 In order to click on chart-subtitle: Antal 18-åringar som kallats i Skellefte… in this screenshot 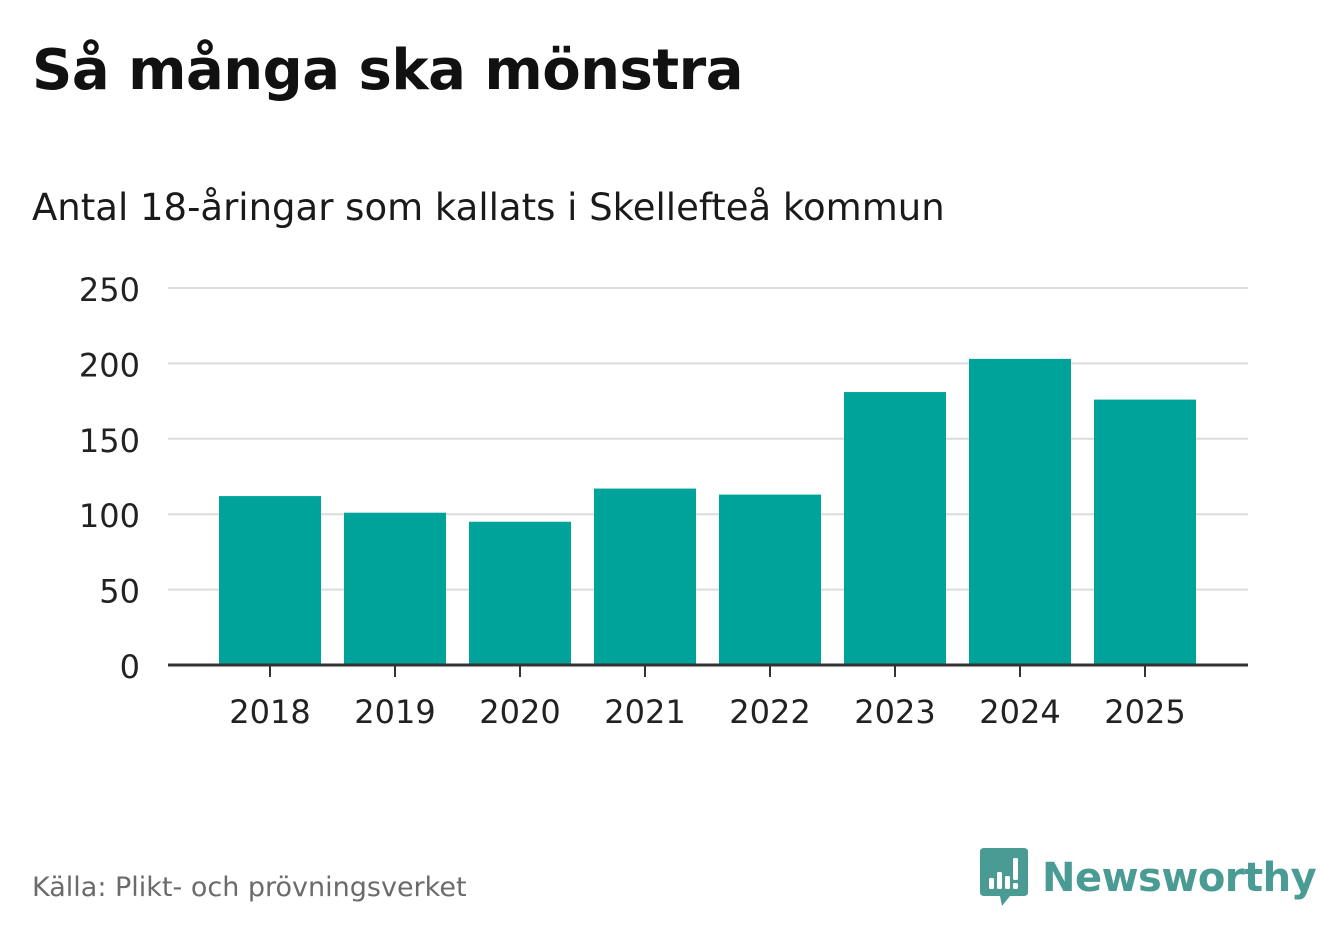, I will do `click(488, 207)`.